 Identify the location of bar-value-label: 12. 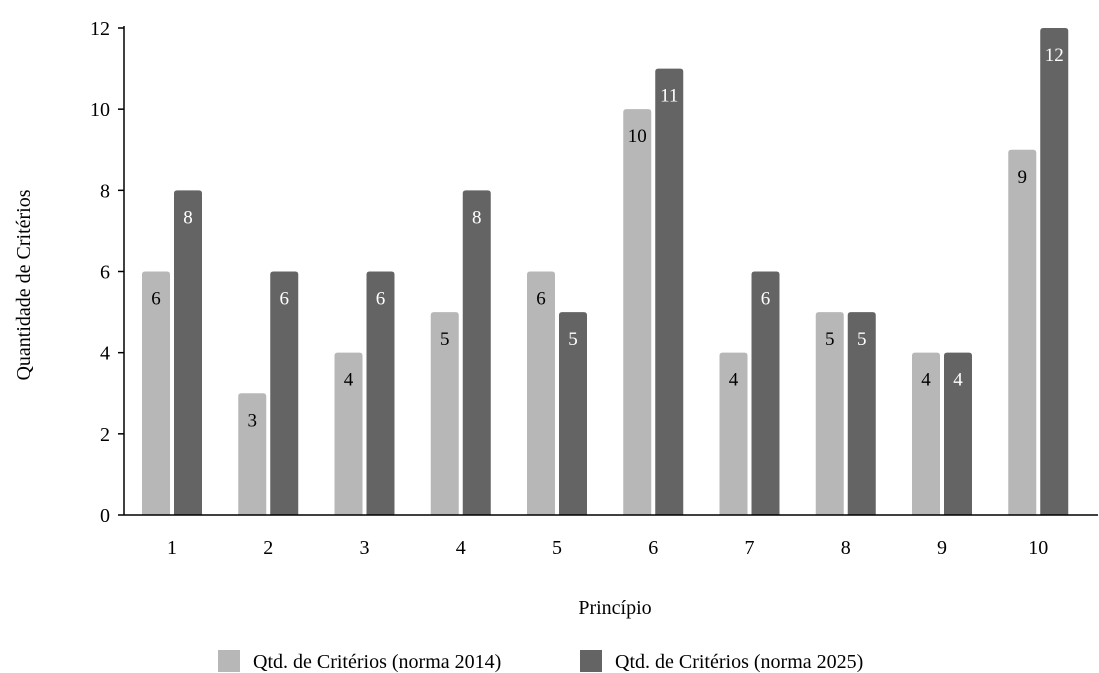
(1054, 55).